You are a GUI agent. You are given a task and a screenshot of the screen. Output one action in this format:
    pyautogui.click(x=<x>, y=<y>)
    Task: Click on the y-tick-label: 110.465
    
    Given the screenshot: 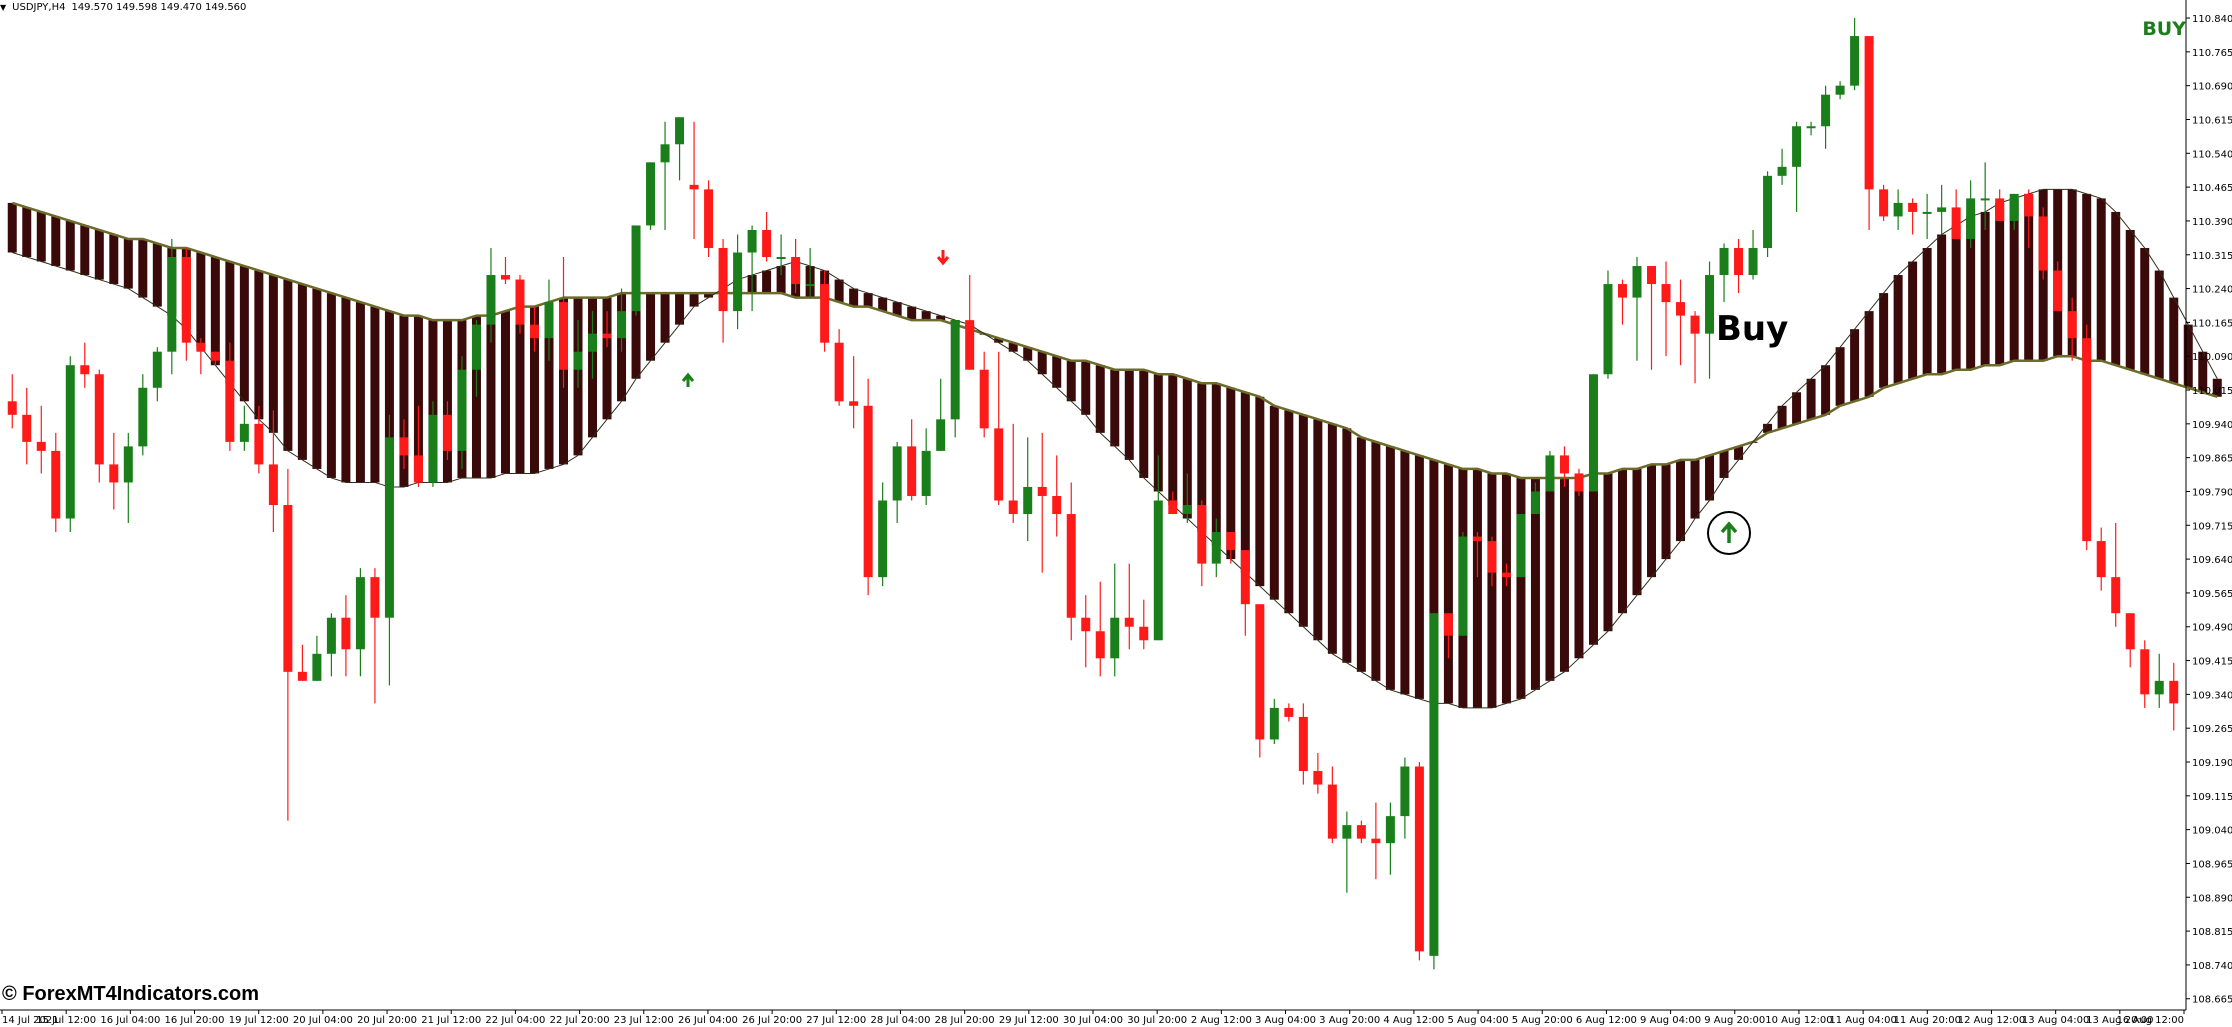 What is the action you would take?
    pyautogui.click(x=2212, y=188)
    